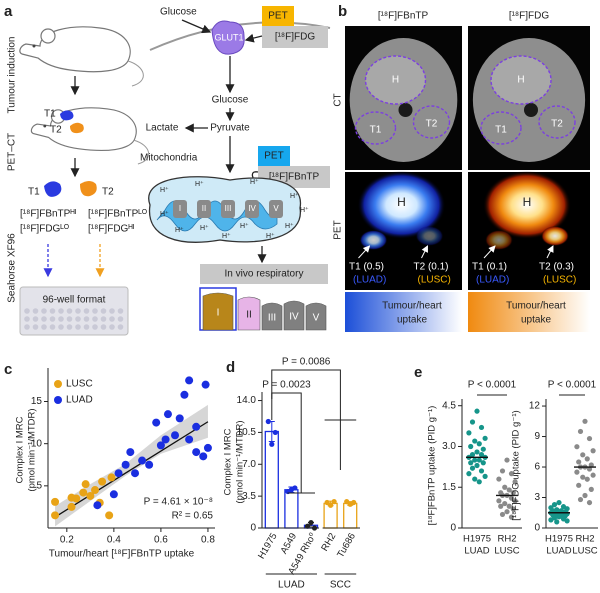  I want to click on organelle-label: Mitochondria, so click(169, 158).